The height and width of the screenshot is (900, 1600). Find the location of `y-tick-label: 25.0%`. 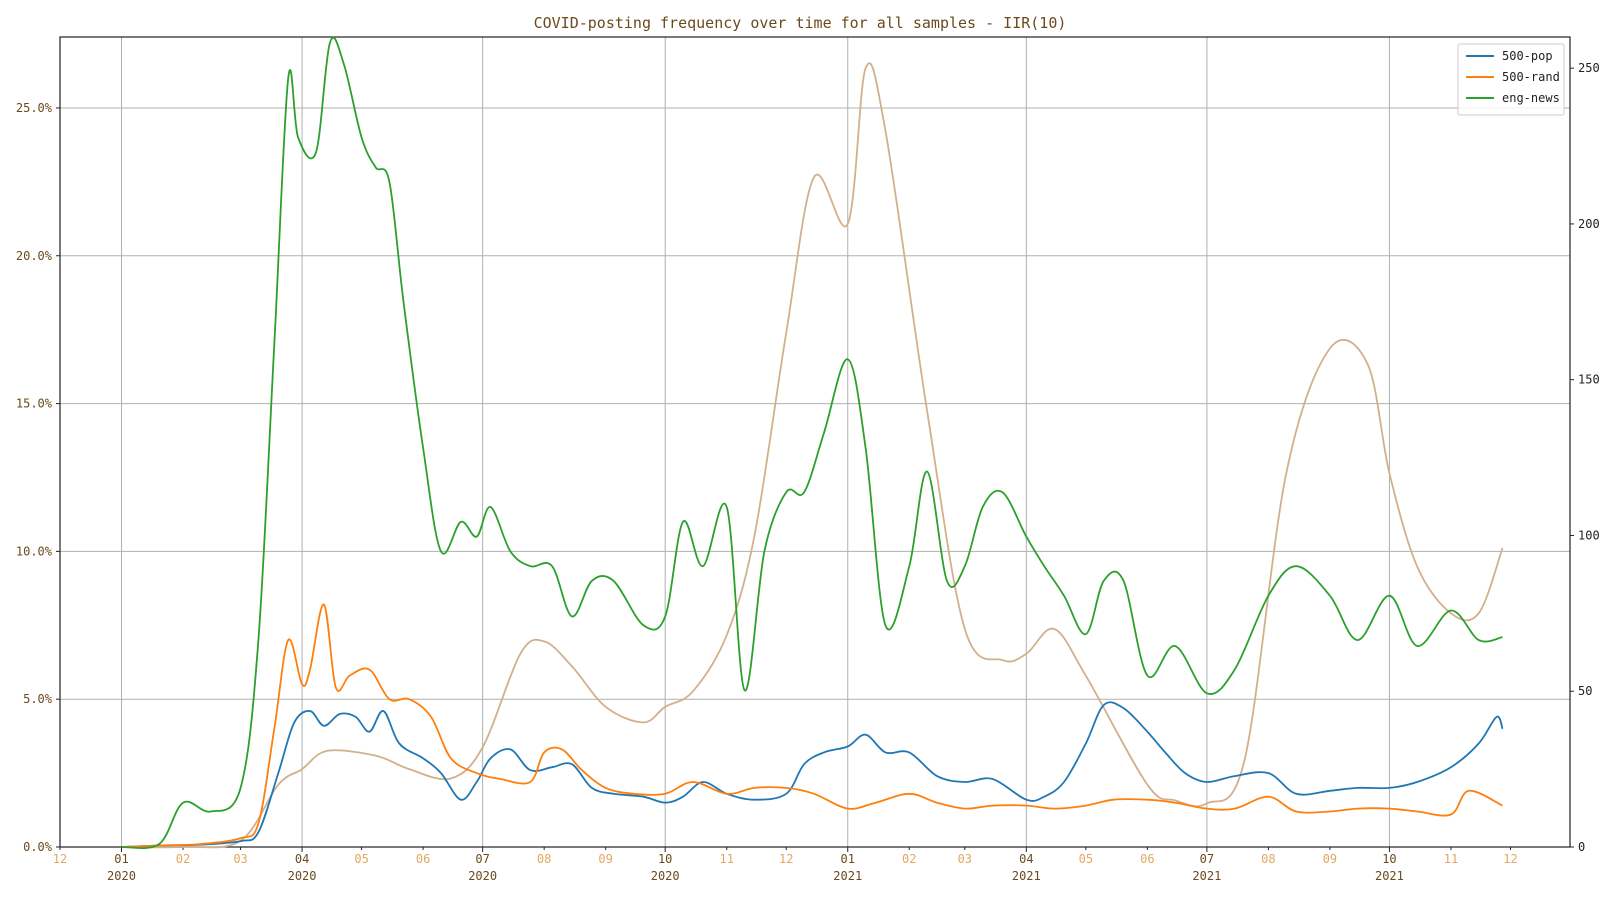

y-tick-label: 25.0% is located at coordinates (34, 108).